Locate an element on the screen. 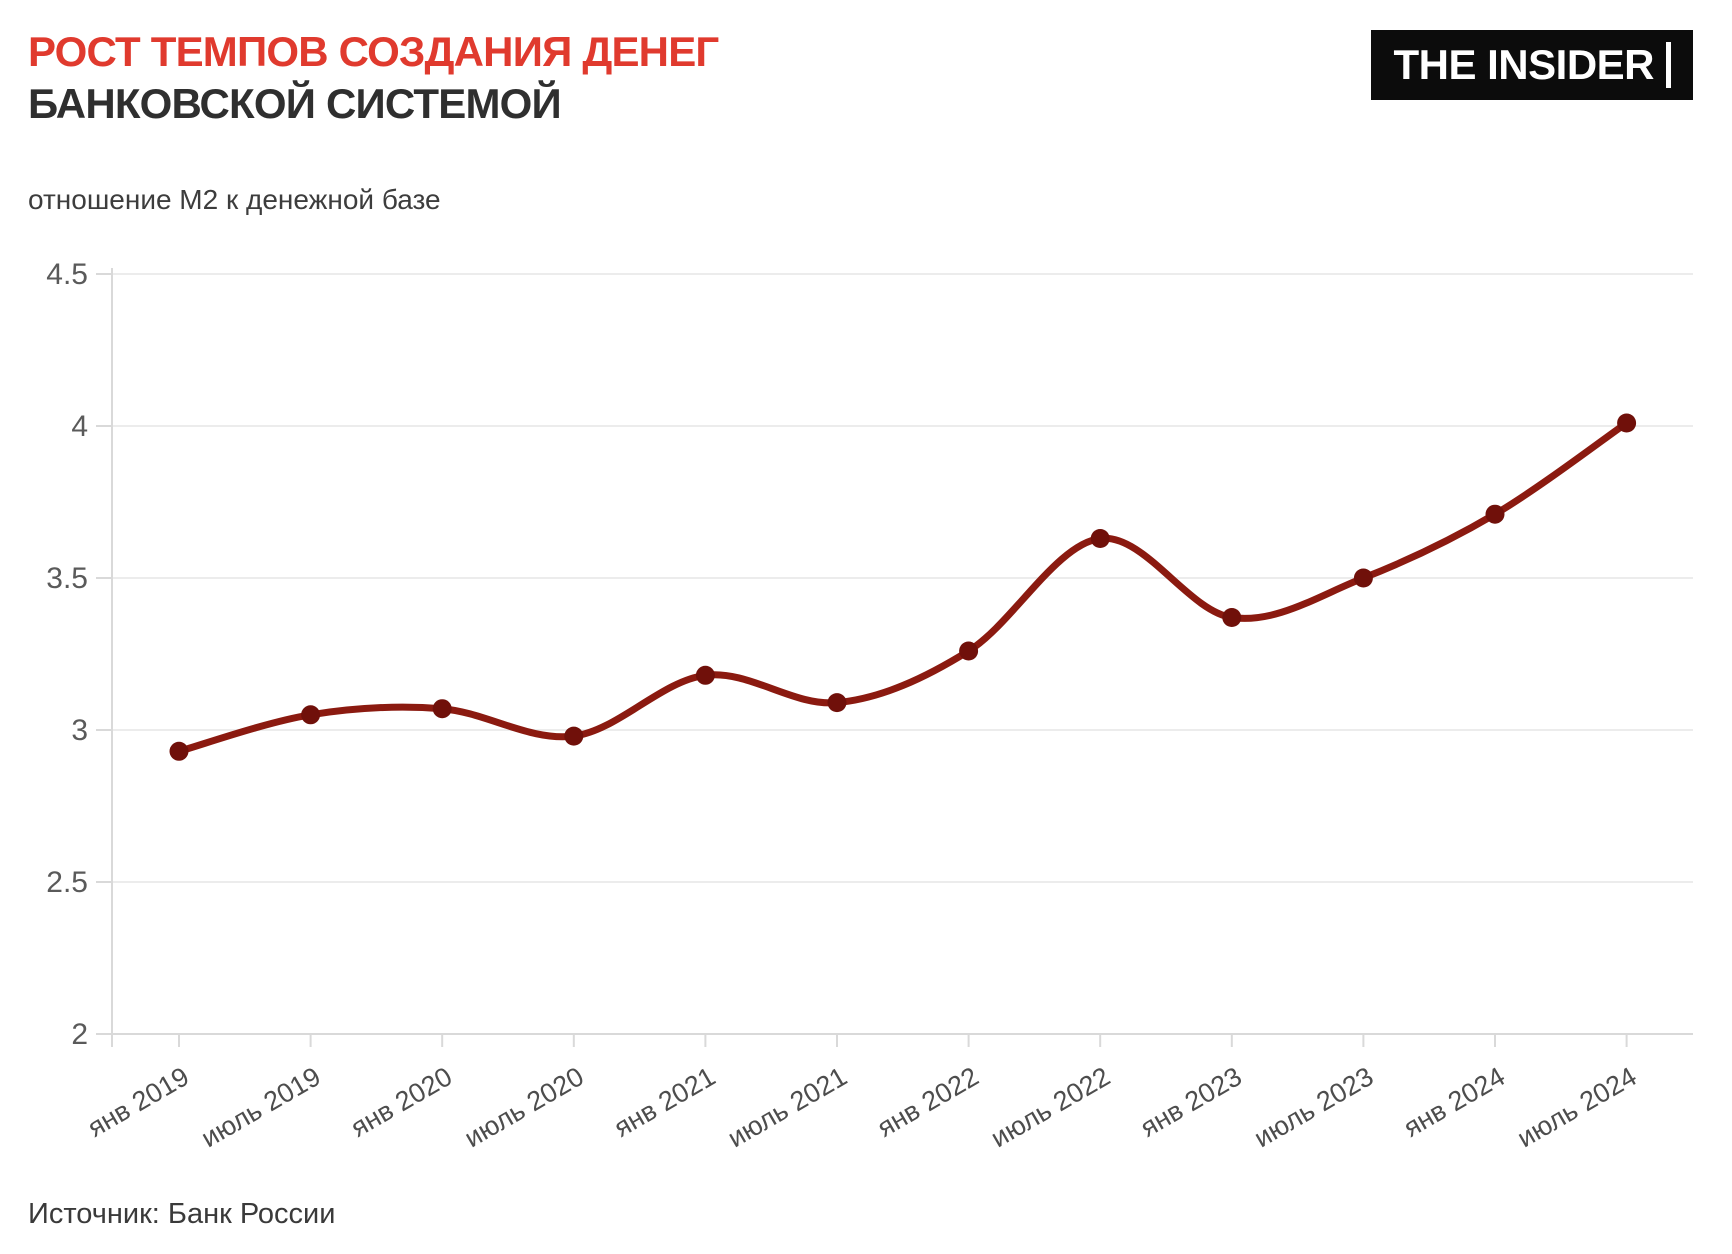 This screenshot has width=1732, height=1254. x-tick-label: янв 2023 is located at coordinates (1191, 1102).